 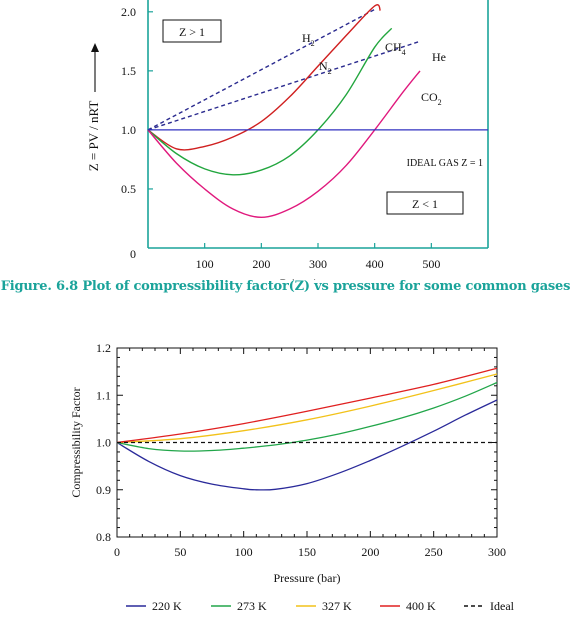 What do you see at coordinates (167, 606) in the screenshot?
I see `legend-label-220-k: 220 K` at bounding box center [167, 606].